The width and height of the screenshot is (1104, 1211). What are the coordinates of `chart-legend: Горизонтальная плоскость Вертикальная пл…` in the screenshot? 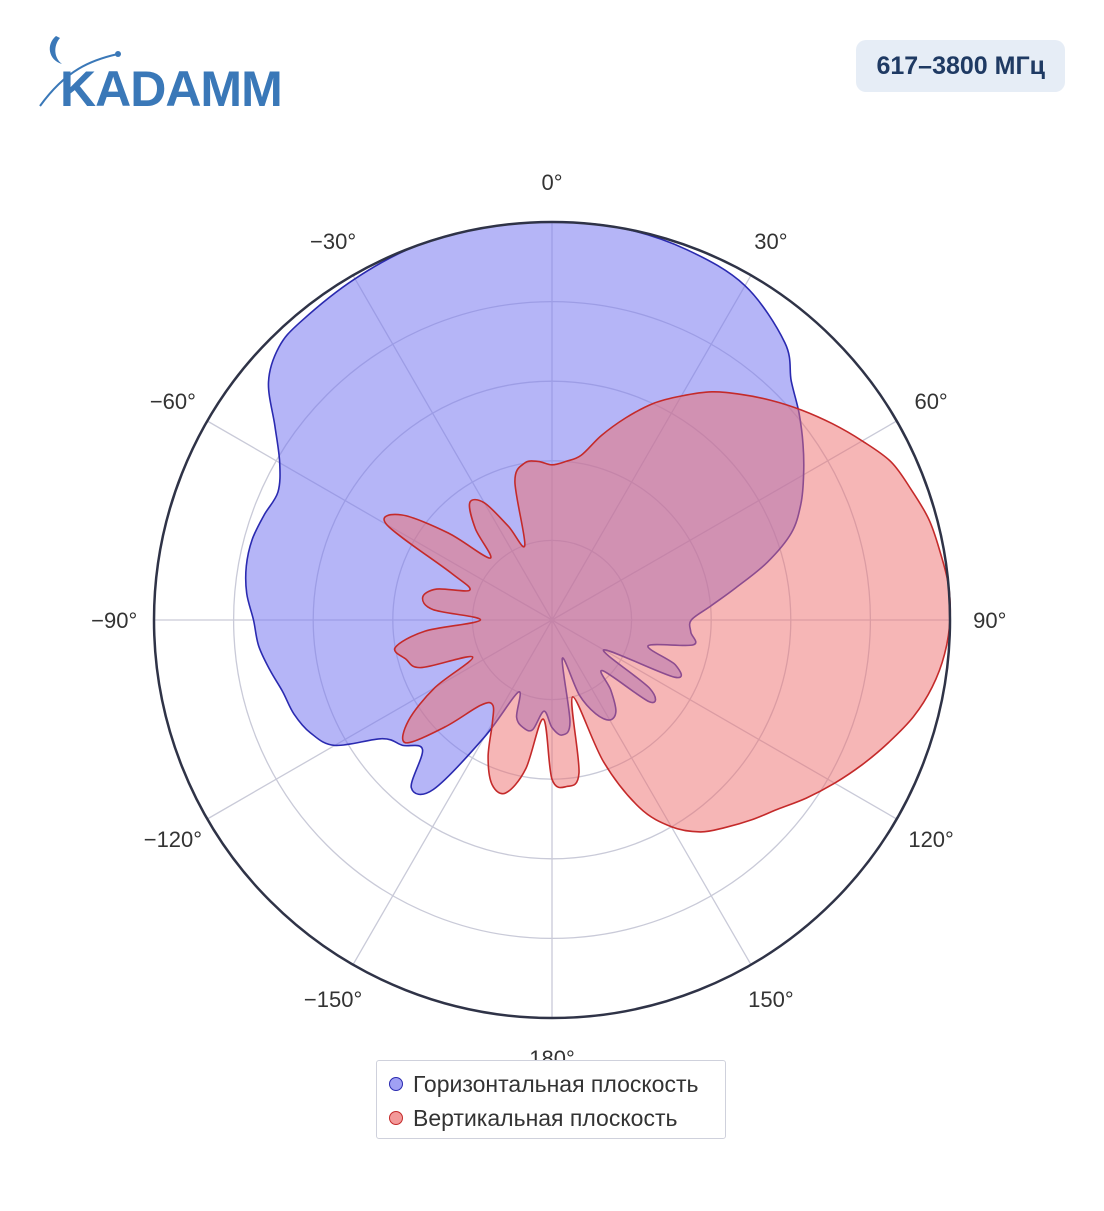 It's located at (551, 1099).